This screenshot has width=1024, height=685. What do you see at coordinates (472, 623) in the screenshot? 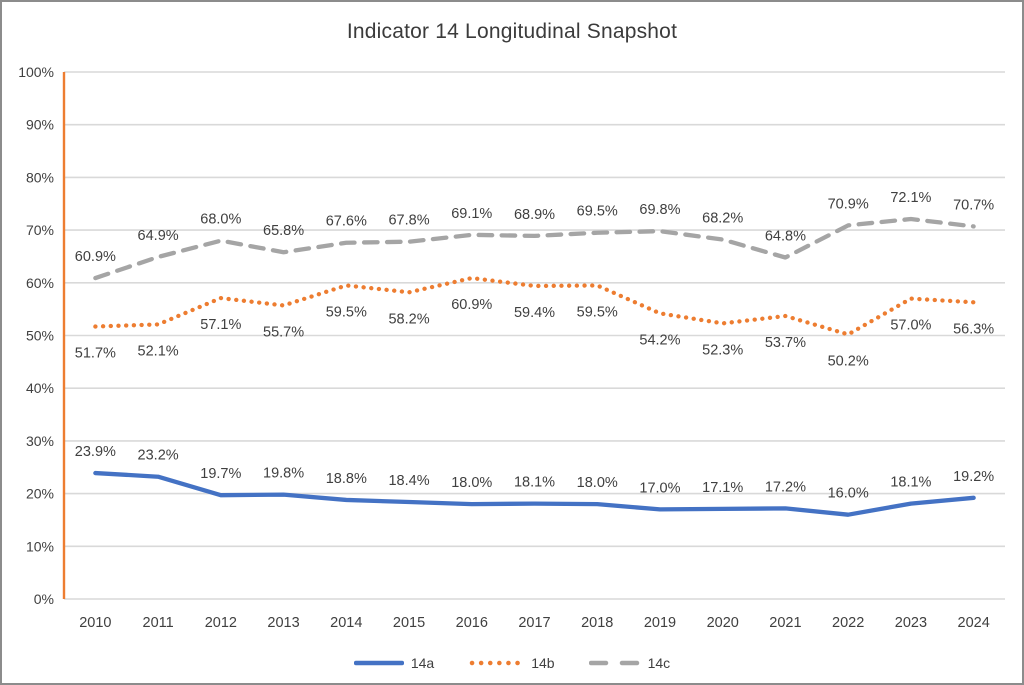
I see `x-tick-label: 2016` at bounding box center [472, 623].